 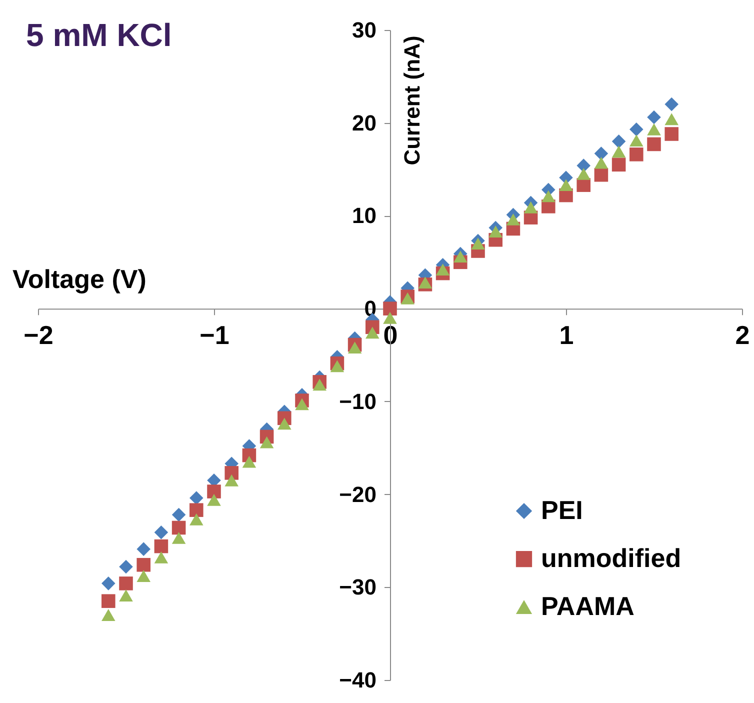 What do you see at coordinates (562, 510) in the screenshot?
I see `legend-label: PEI` at bounding box center [562, 510].